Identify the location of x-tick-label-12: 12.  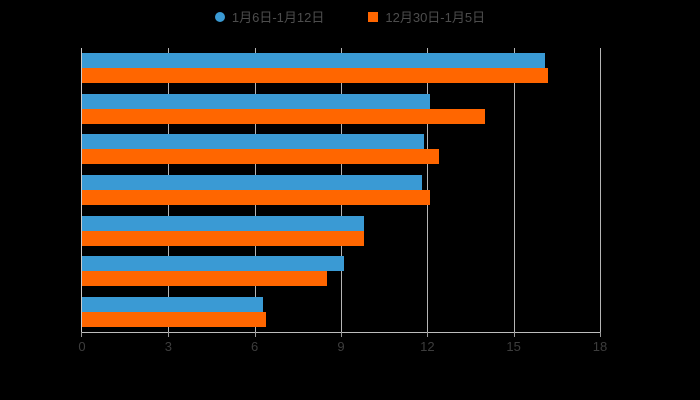
(427, 346).